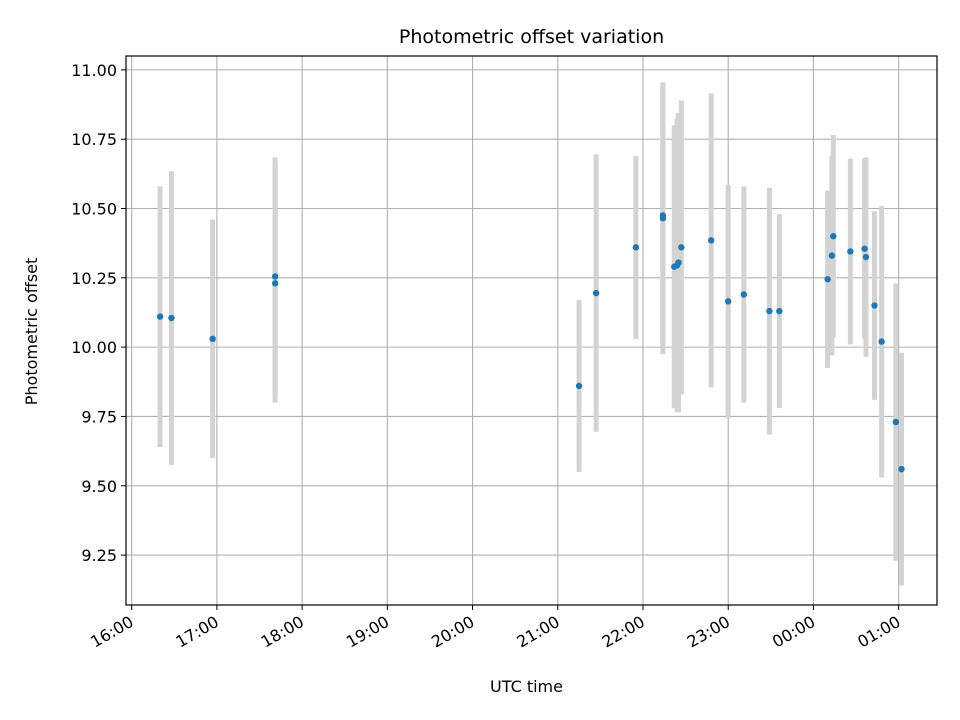 The image size is (960, 720). Describe the element at coordinates (531, 37) in the screenshot. I see `chart-title: Photometric offset variation` at that location.